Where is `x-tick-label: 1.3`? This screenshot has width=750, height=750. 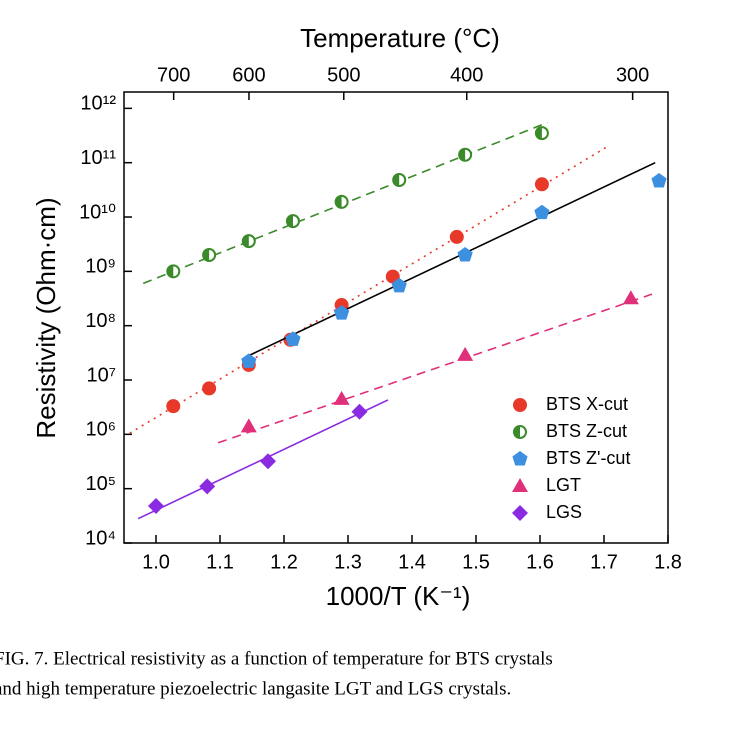
x-tick-label: 1.3 is located at coordinates (348, 562).